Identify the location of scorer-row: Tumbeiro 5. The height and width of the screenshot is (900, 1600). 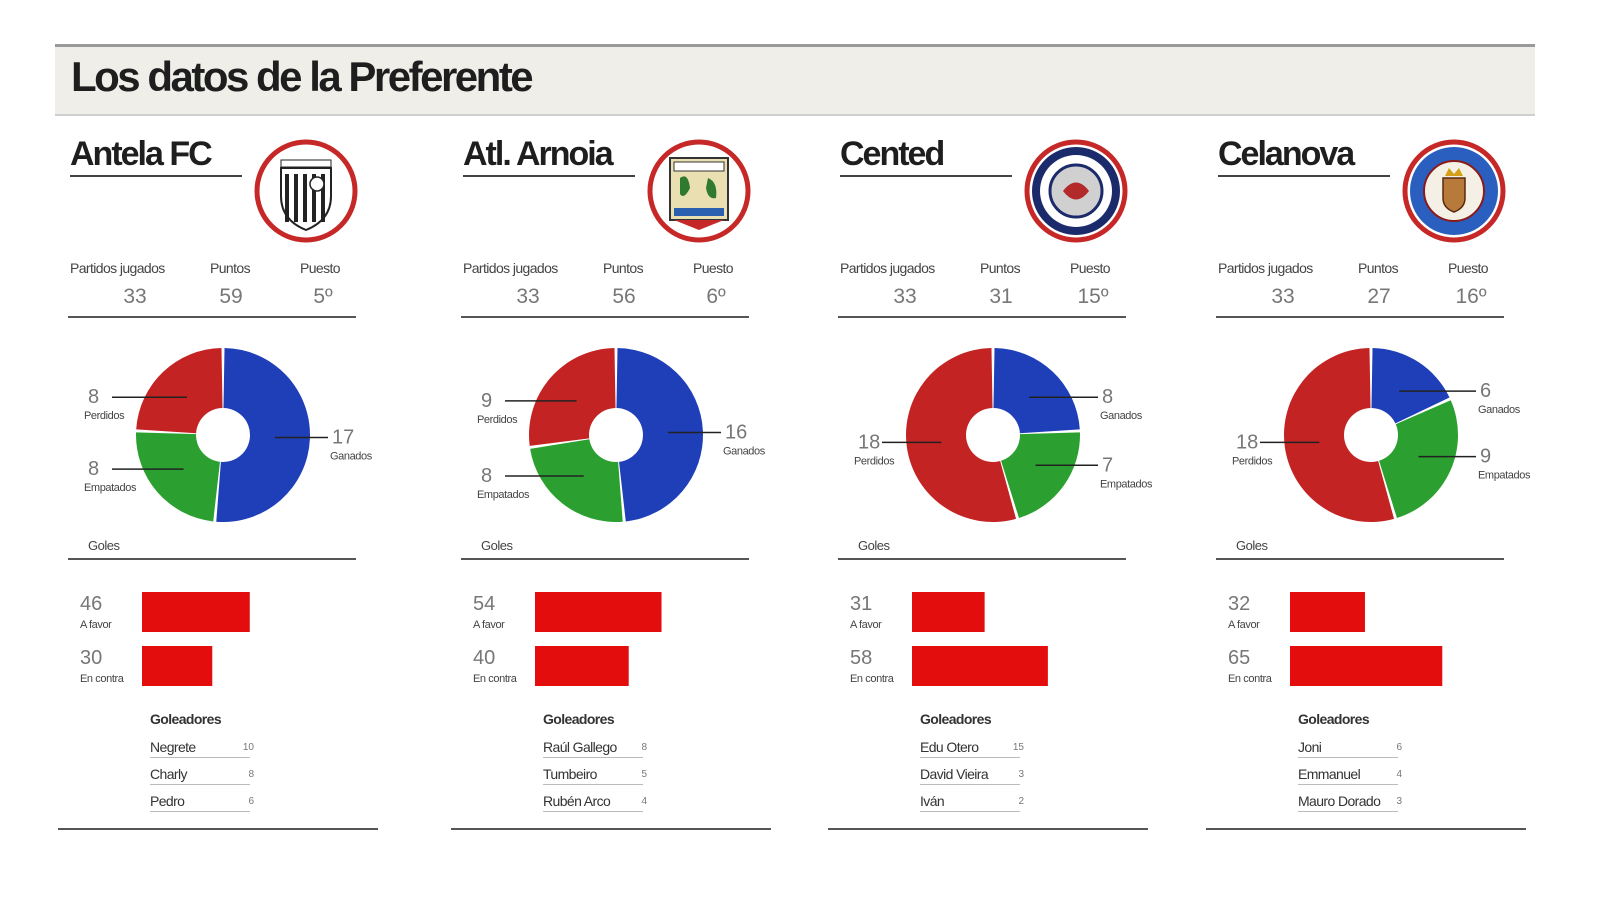
(595, 774).